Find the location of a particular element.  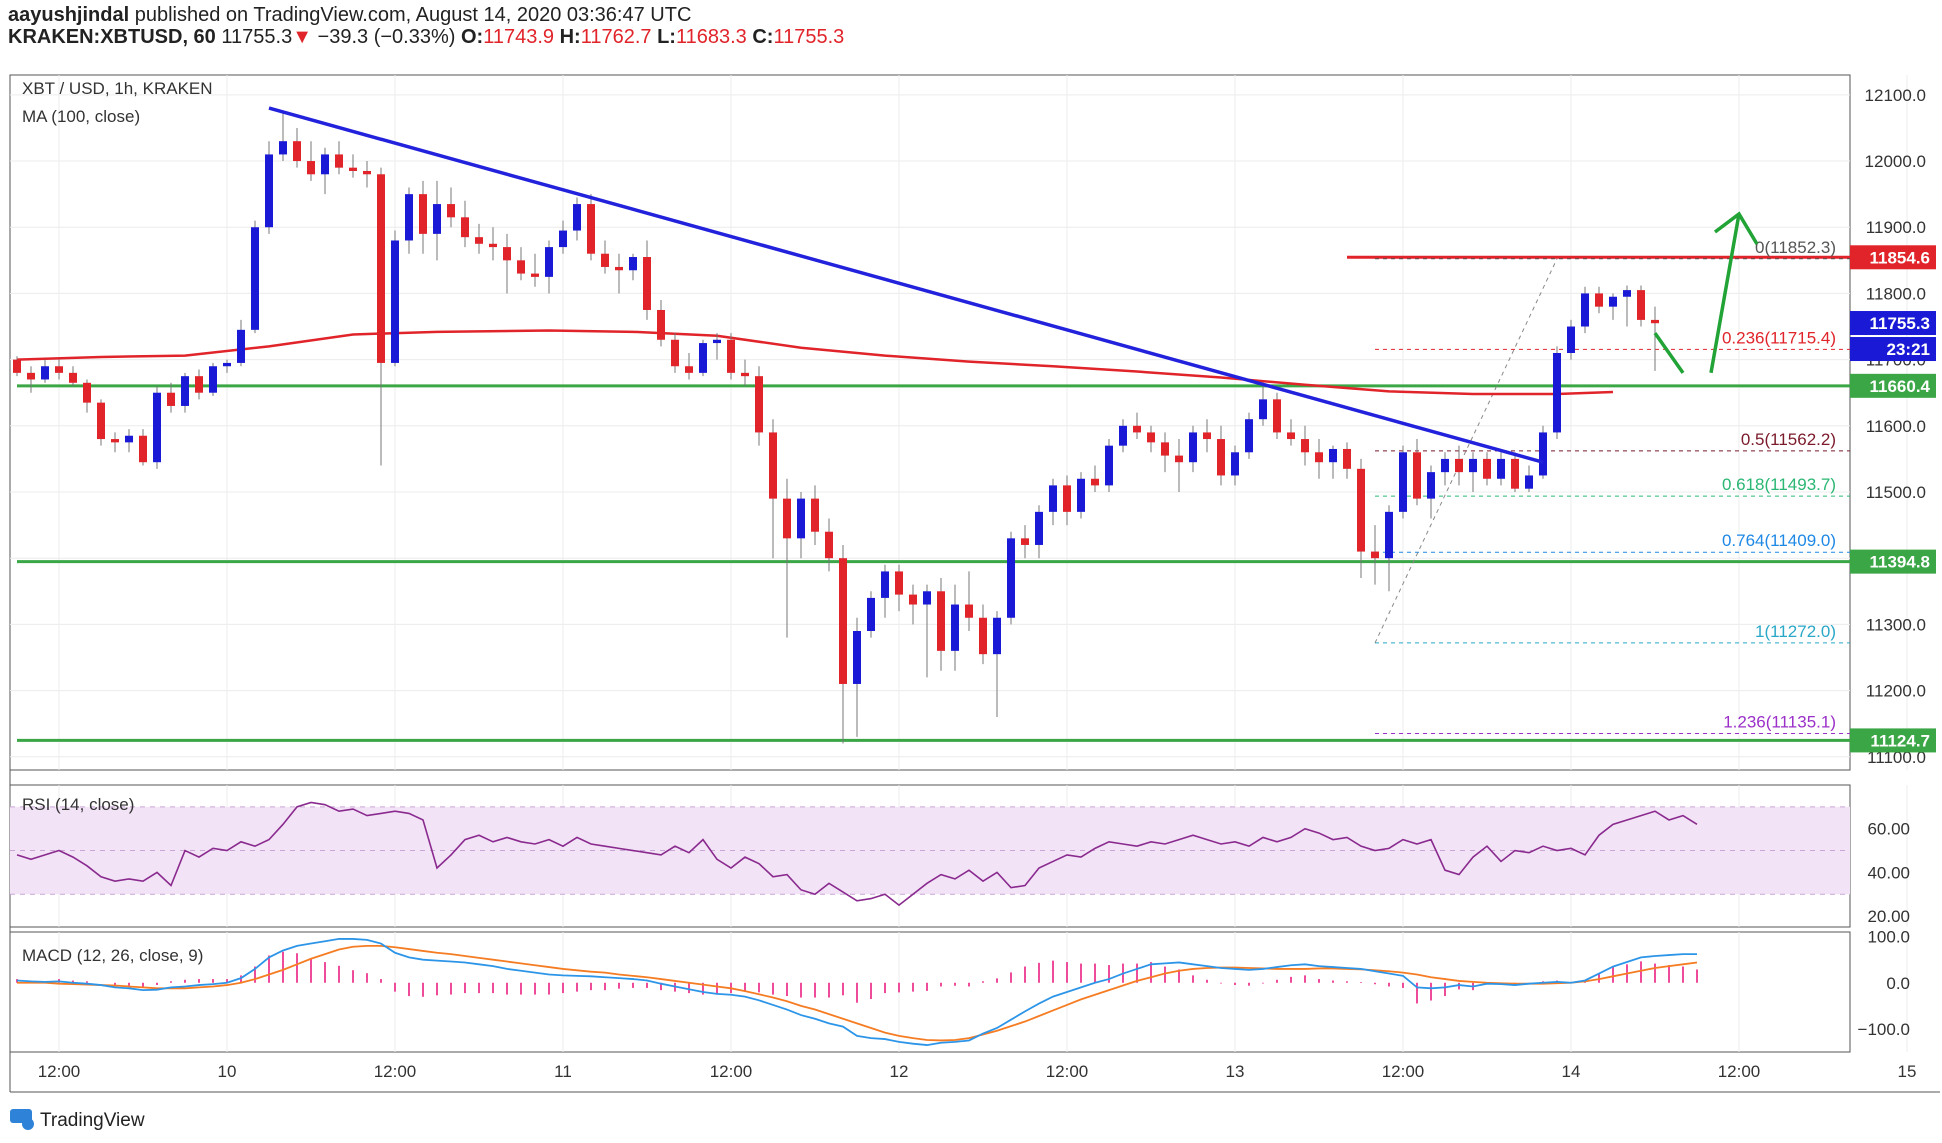

macd-line is located at coordinates (856, 992).